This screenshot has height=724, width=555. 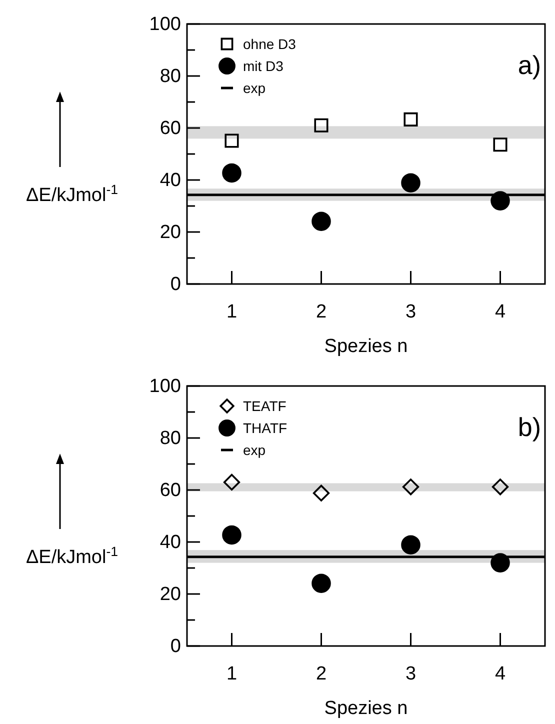 What do you see at coordinates (263, 66) in the screenshot?
I see `legend-label: mit D3` at bounding box center [263, 66].